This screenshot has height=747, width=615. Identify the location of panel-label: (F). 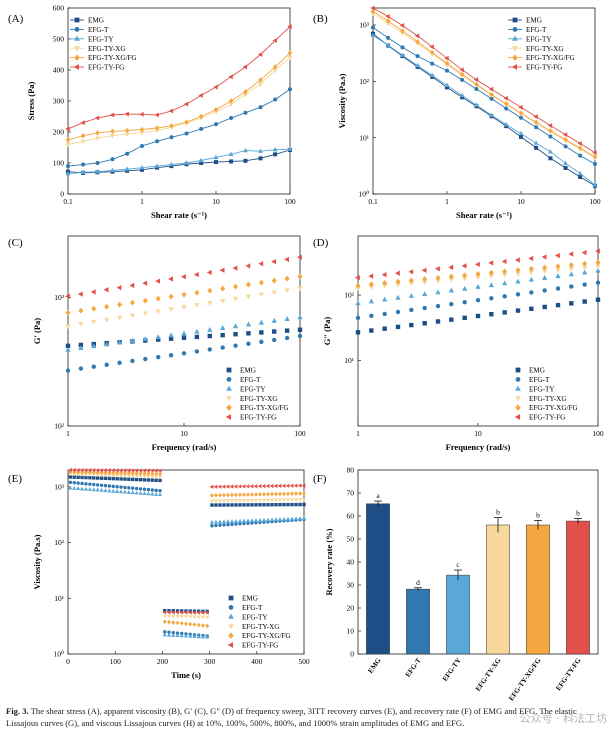
(320, 479).